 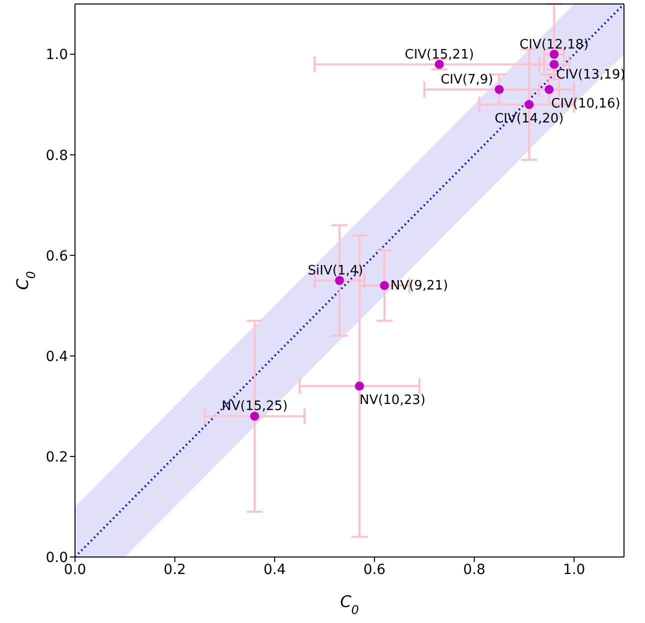 What do you see at coordinates (554, 44) in the screenshot?
I see `annotation: CIV(12,18)` at bounding box center [554, 44].